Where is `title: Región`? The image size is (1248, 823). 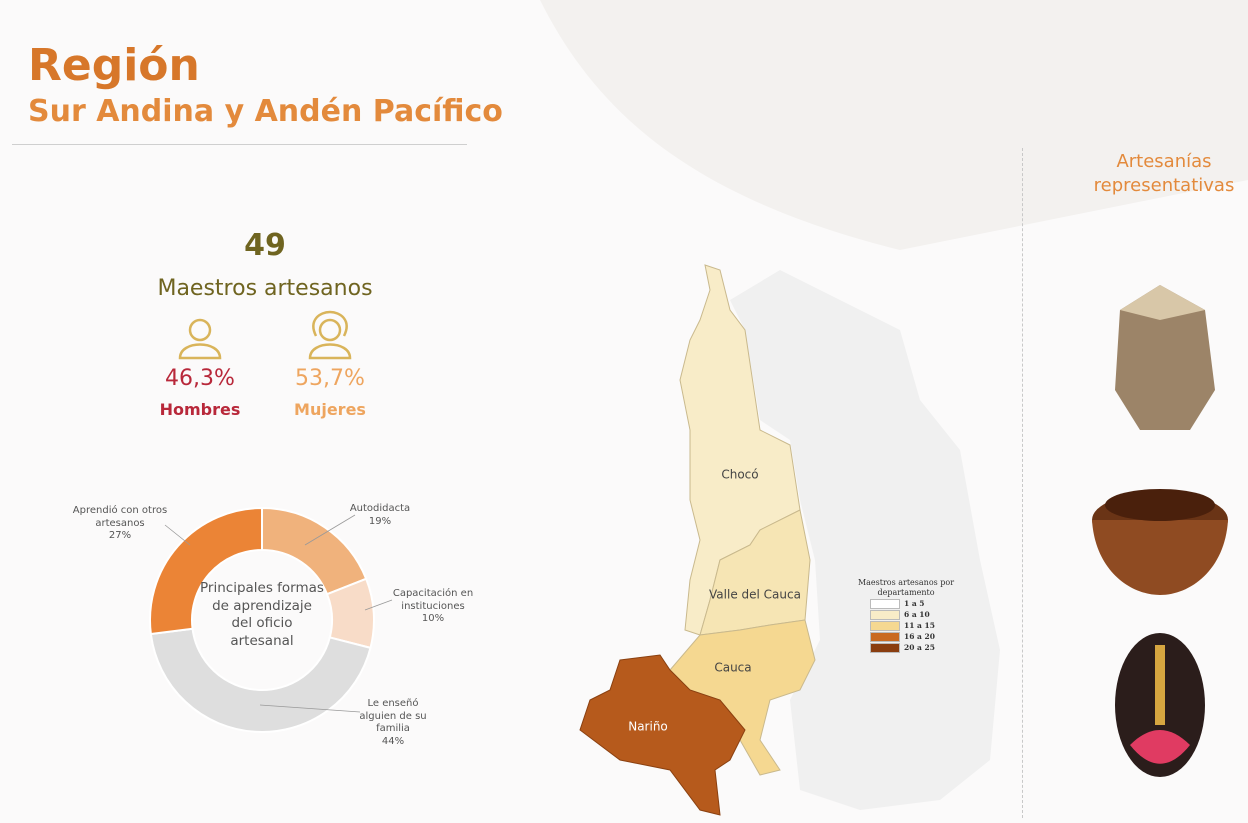
title: Región is located at coordinates (114, 65).